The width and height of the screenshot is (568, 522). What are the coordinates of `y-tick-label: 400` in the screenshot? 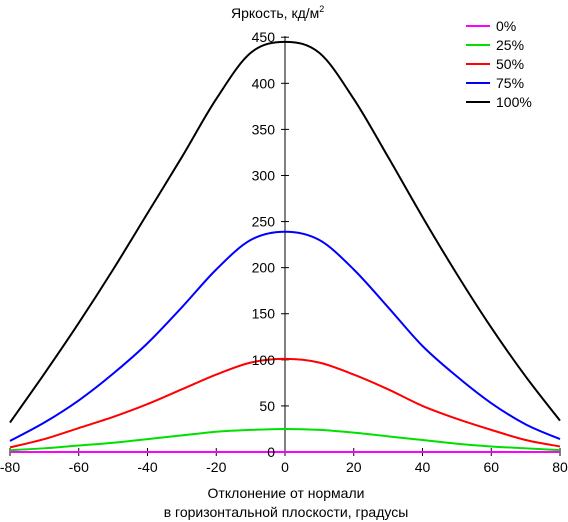 It's located at (264, 83).